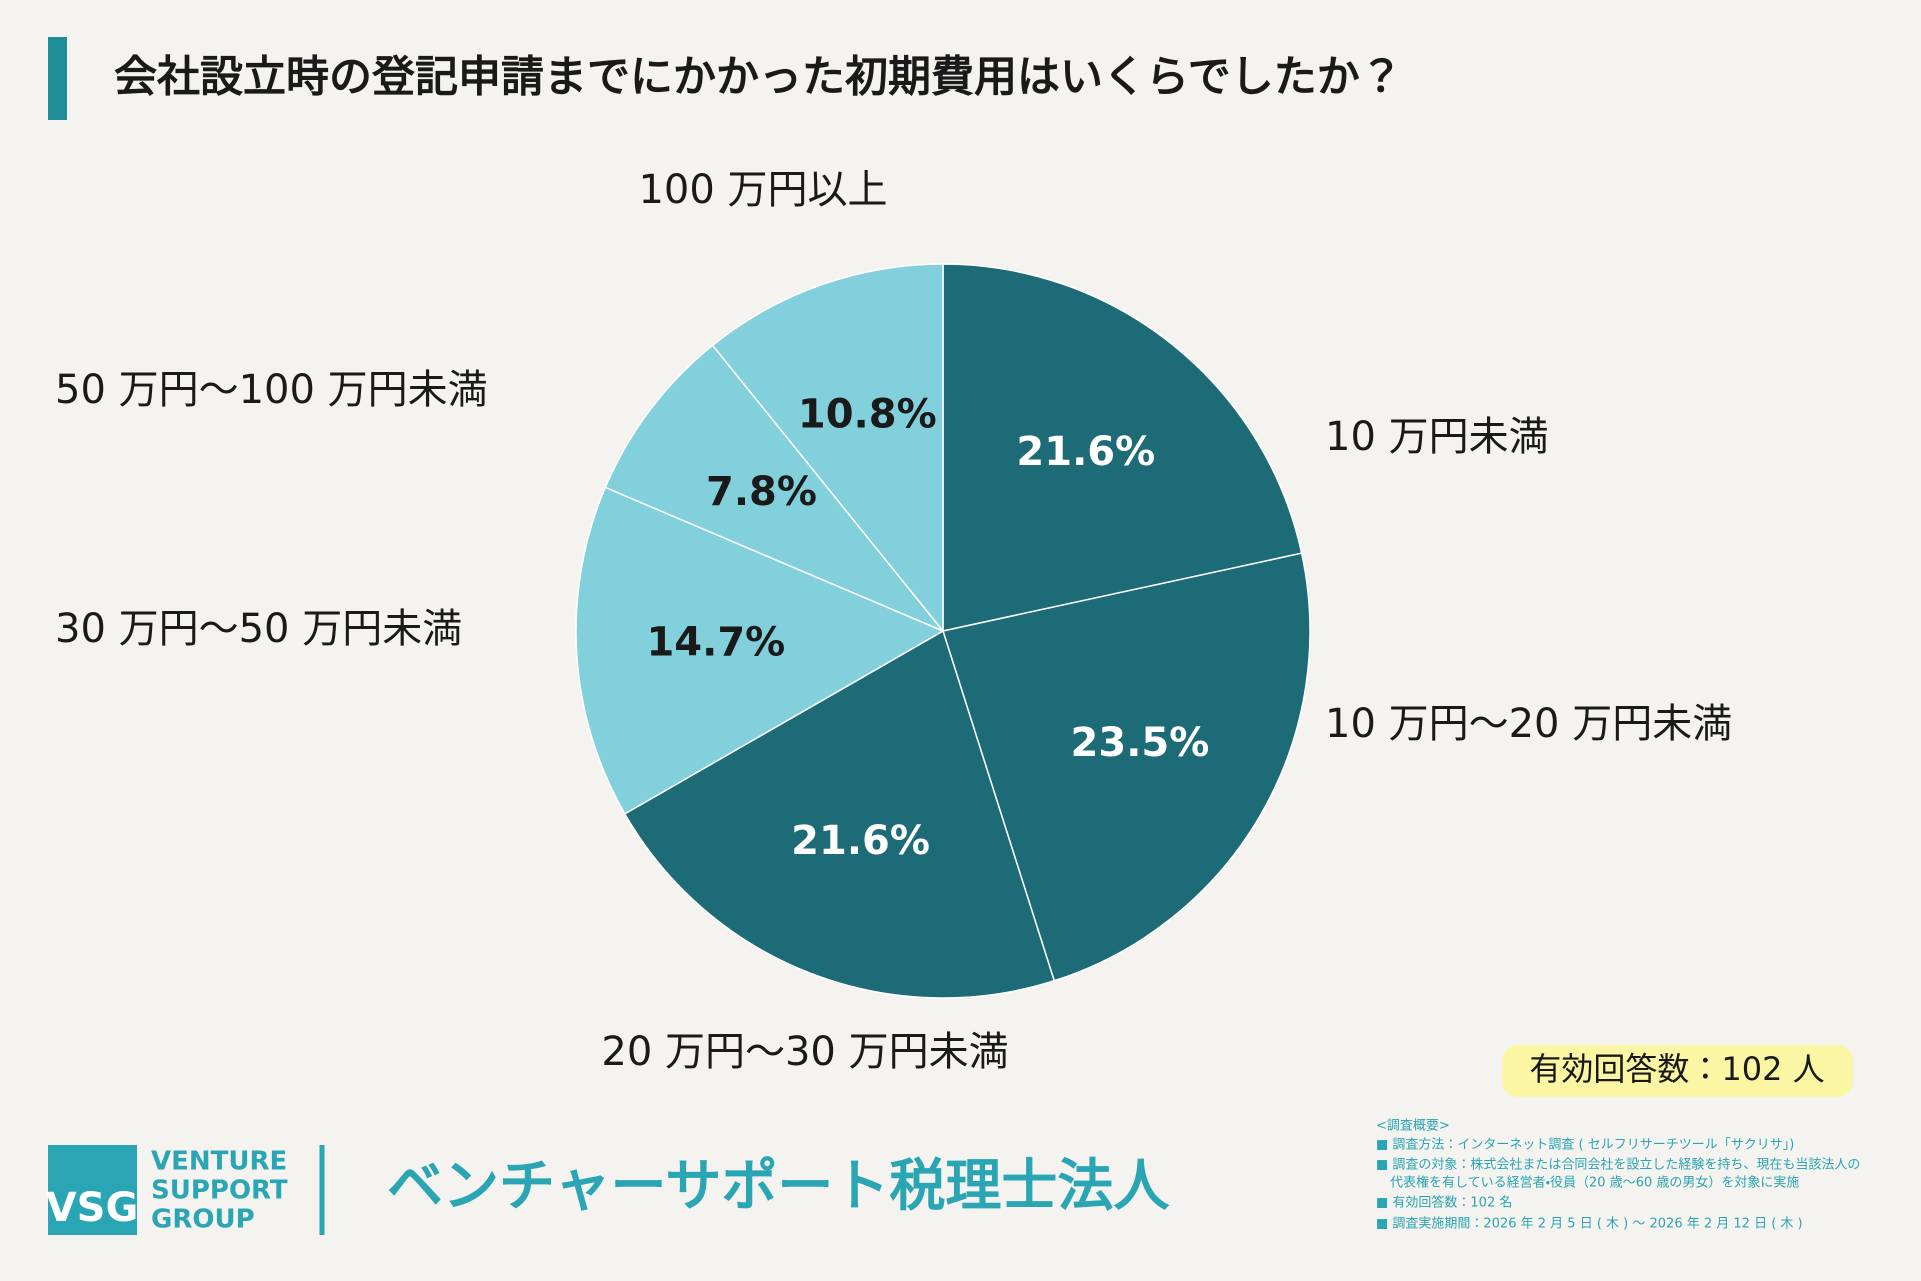 The width and height of the screenshot is (1921, 1281). What do you see at coordinates (778, 1186) in the screenshot?
I see `company-name: ベンチャーサポート税理士法人` at bounding box center [778, 1186].